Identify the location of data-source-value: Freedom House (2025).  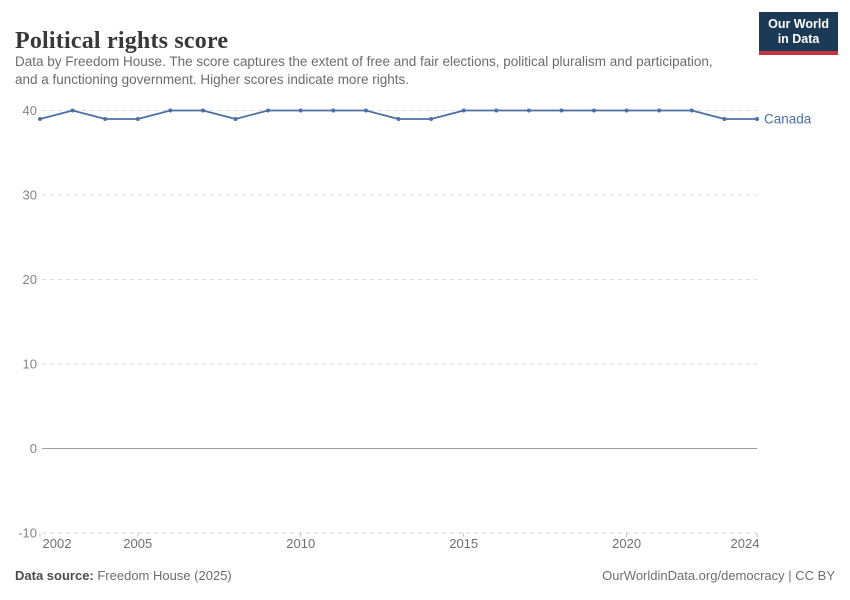
(162, 575).